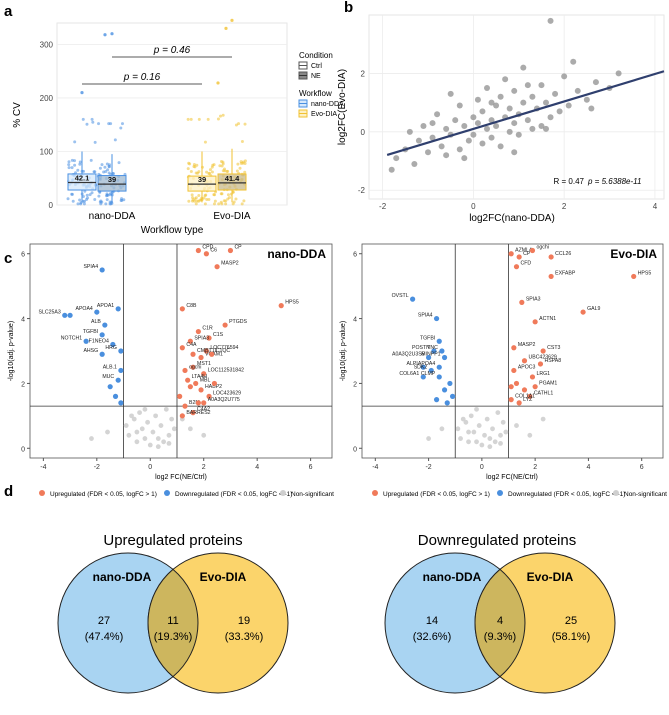 Image resolution: width=669 pixels, height=715 pixels. What do you see at coordinates (96, 322) in the screenshot?
I see `volcano-nano-dda-point-label: ALB` at bounding box center [96, 322].